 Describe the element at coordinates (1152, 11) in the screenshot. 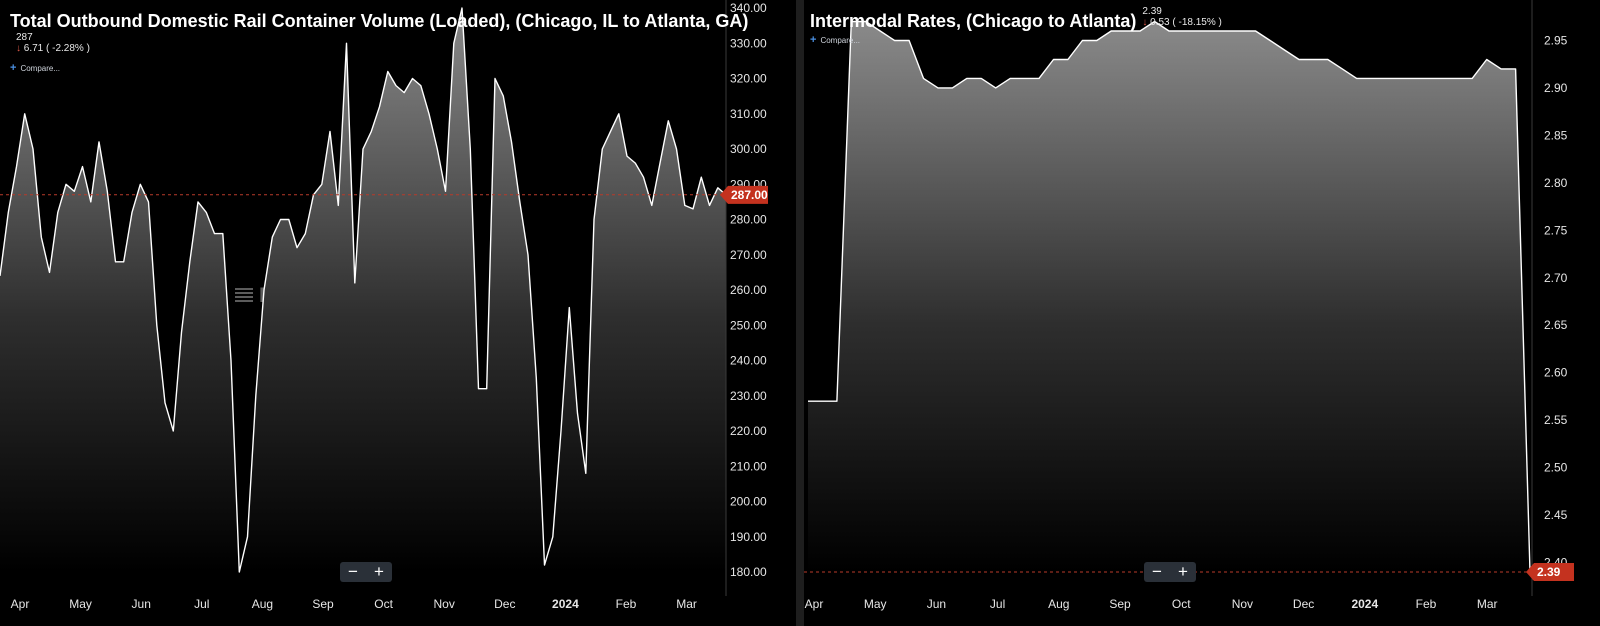

I see `ticker-last: 2.39` at that location.